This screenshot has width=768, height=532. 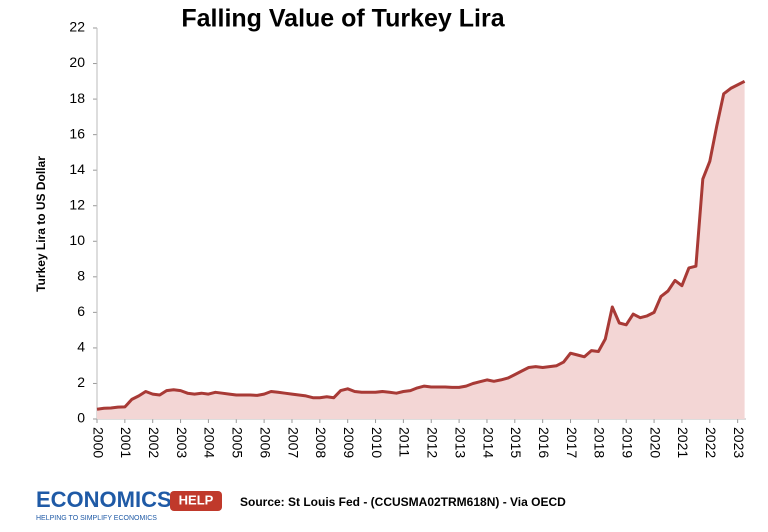 What do you see at coordinates (77, 27) in the screenshot?
I see `y-tick-label: 22` at bounding box center [77, 27].